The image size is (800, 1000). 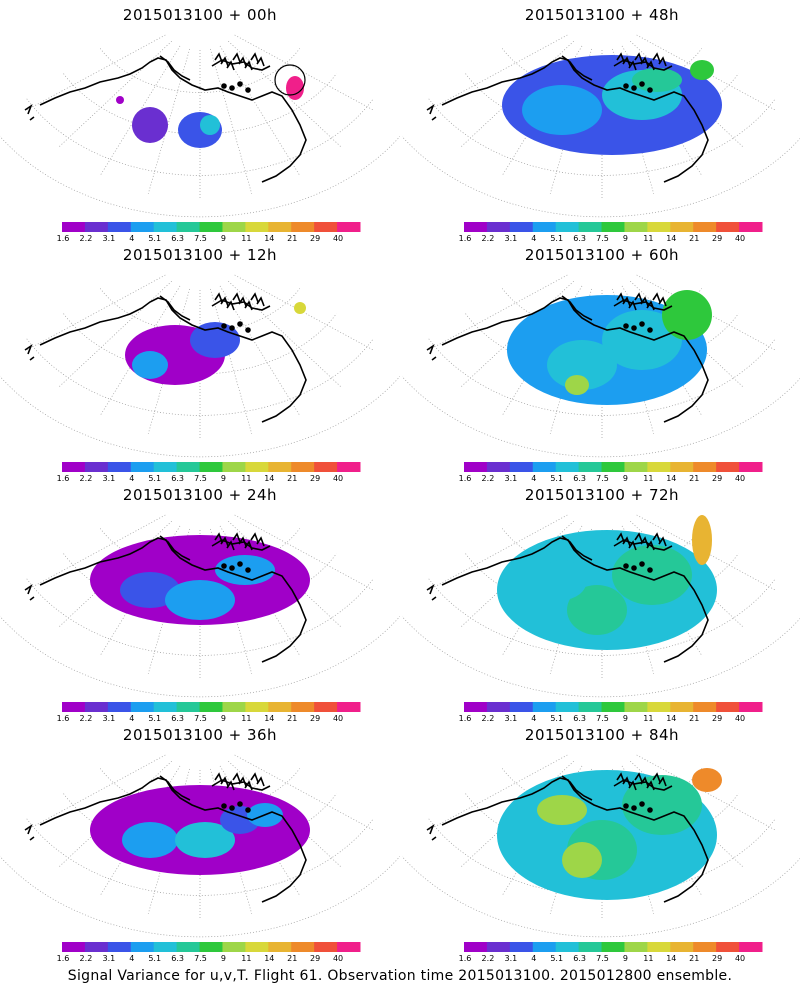 What do you see at coordinates (200, 15) in the screenshot?
I see `panel-title: 2015013100 + 00h` at bounding box center [200, 15].